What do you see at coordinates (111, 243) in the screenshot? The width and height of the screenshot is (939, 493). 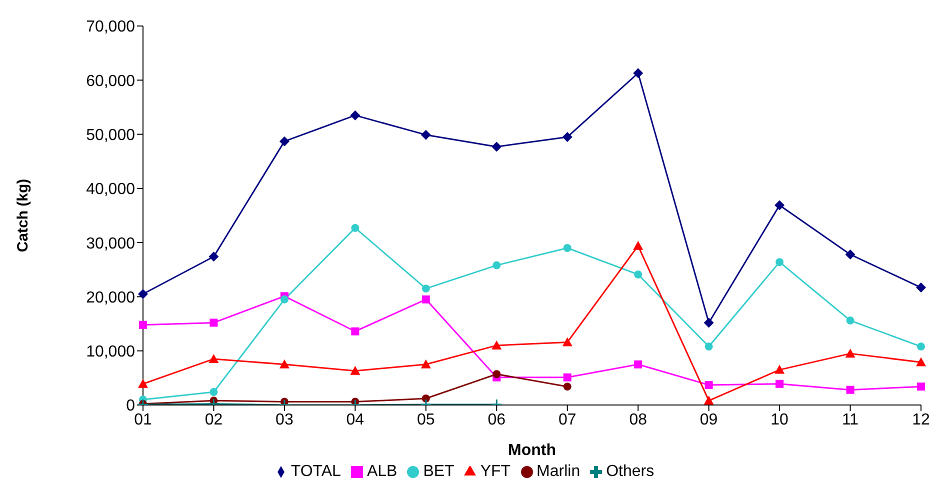 I see `y-tick-label: 30,000` at bounding box center [111, 243].